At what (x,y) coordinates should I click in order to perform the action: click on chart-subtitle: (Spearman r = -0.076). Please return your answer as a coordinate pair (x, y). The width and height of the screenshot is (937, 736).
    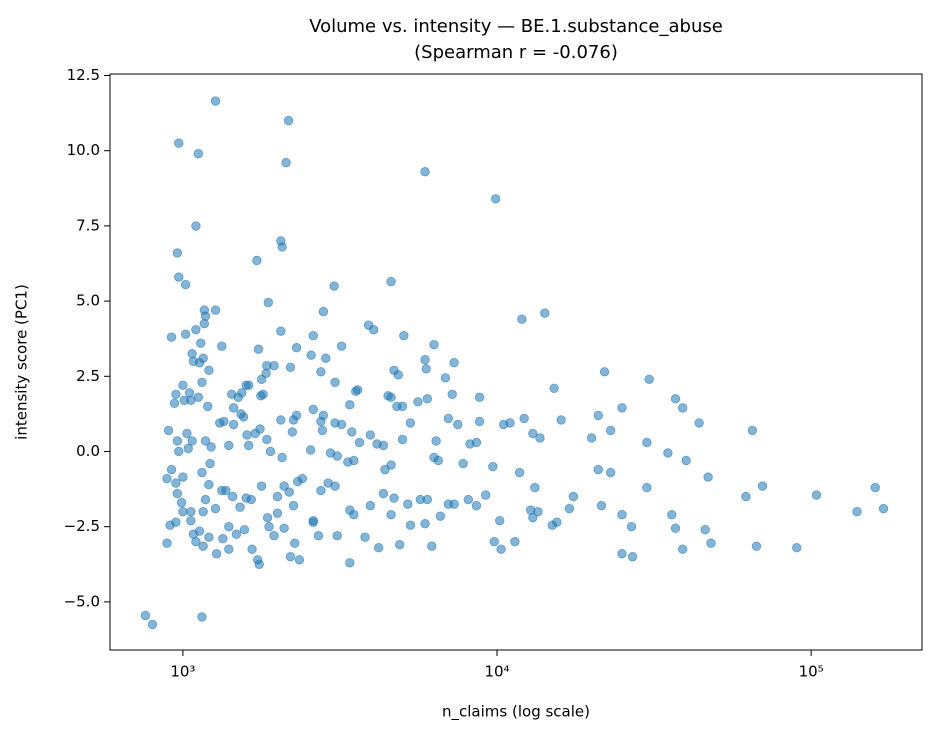
    Looking at the image, I should click on (516, 52).